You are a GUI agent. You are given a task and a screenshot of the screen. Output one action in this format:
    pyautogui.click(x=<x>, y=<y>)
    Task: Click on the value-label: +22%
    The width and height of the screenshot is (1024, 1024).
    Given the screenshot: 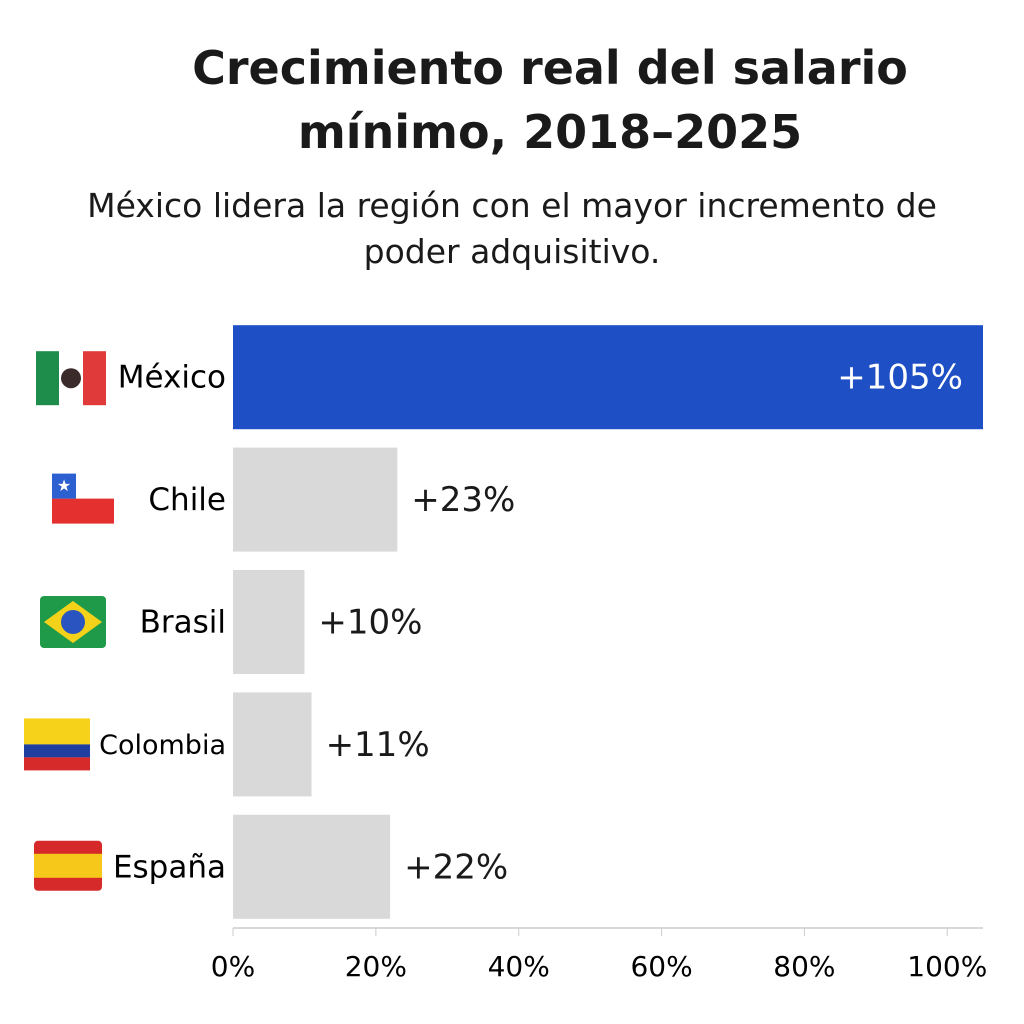 What is the action you would take?
    pyautogui.click(x=456, y=867)
    